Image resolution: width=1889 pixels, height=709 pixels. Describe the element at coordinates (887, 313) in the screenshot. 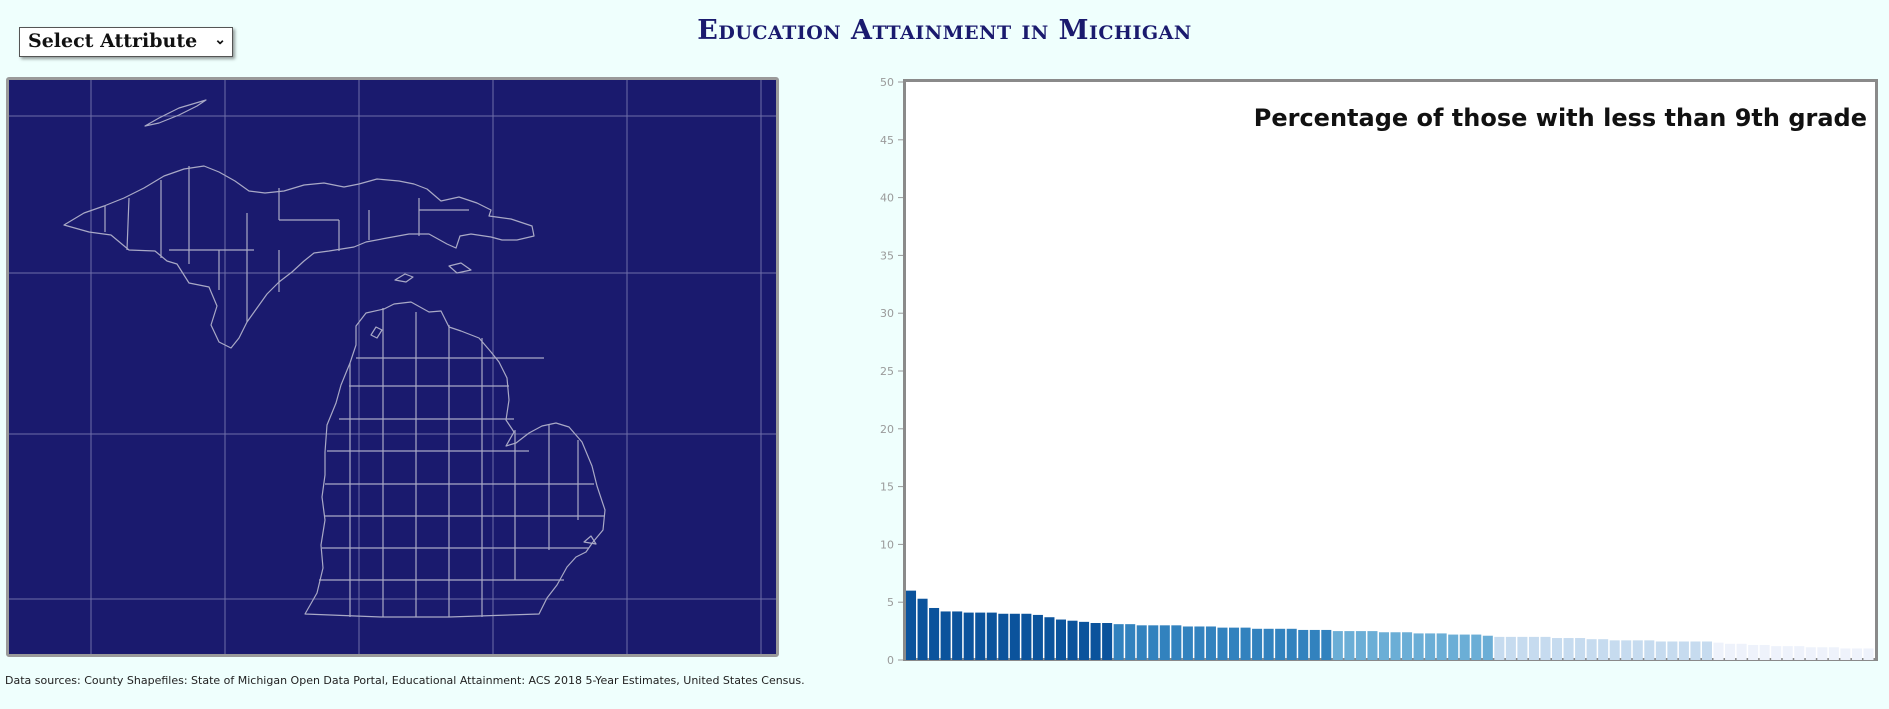

I see `y-tick-label: 30` at that location.